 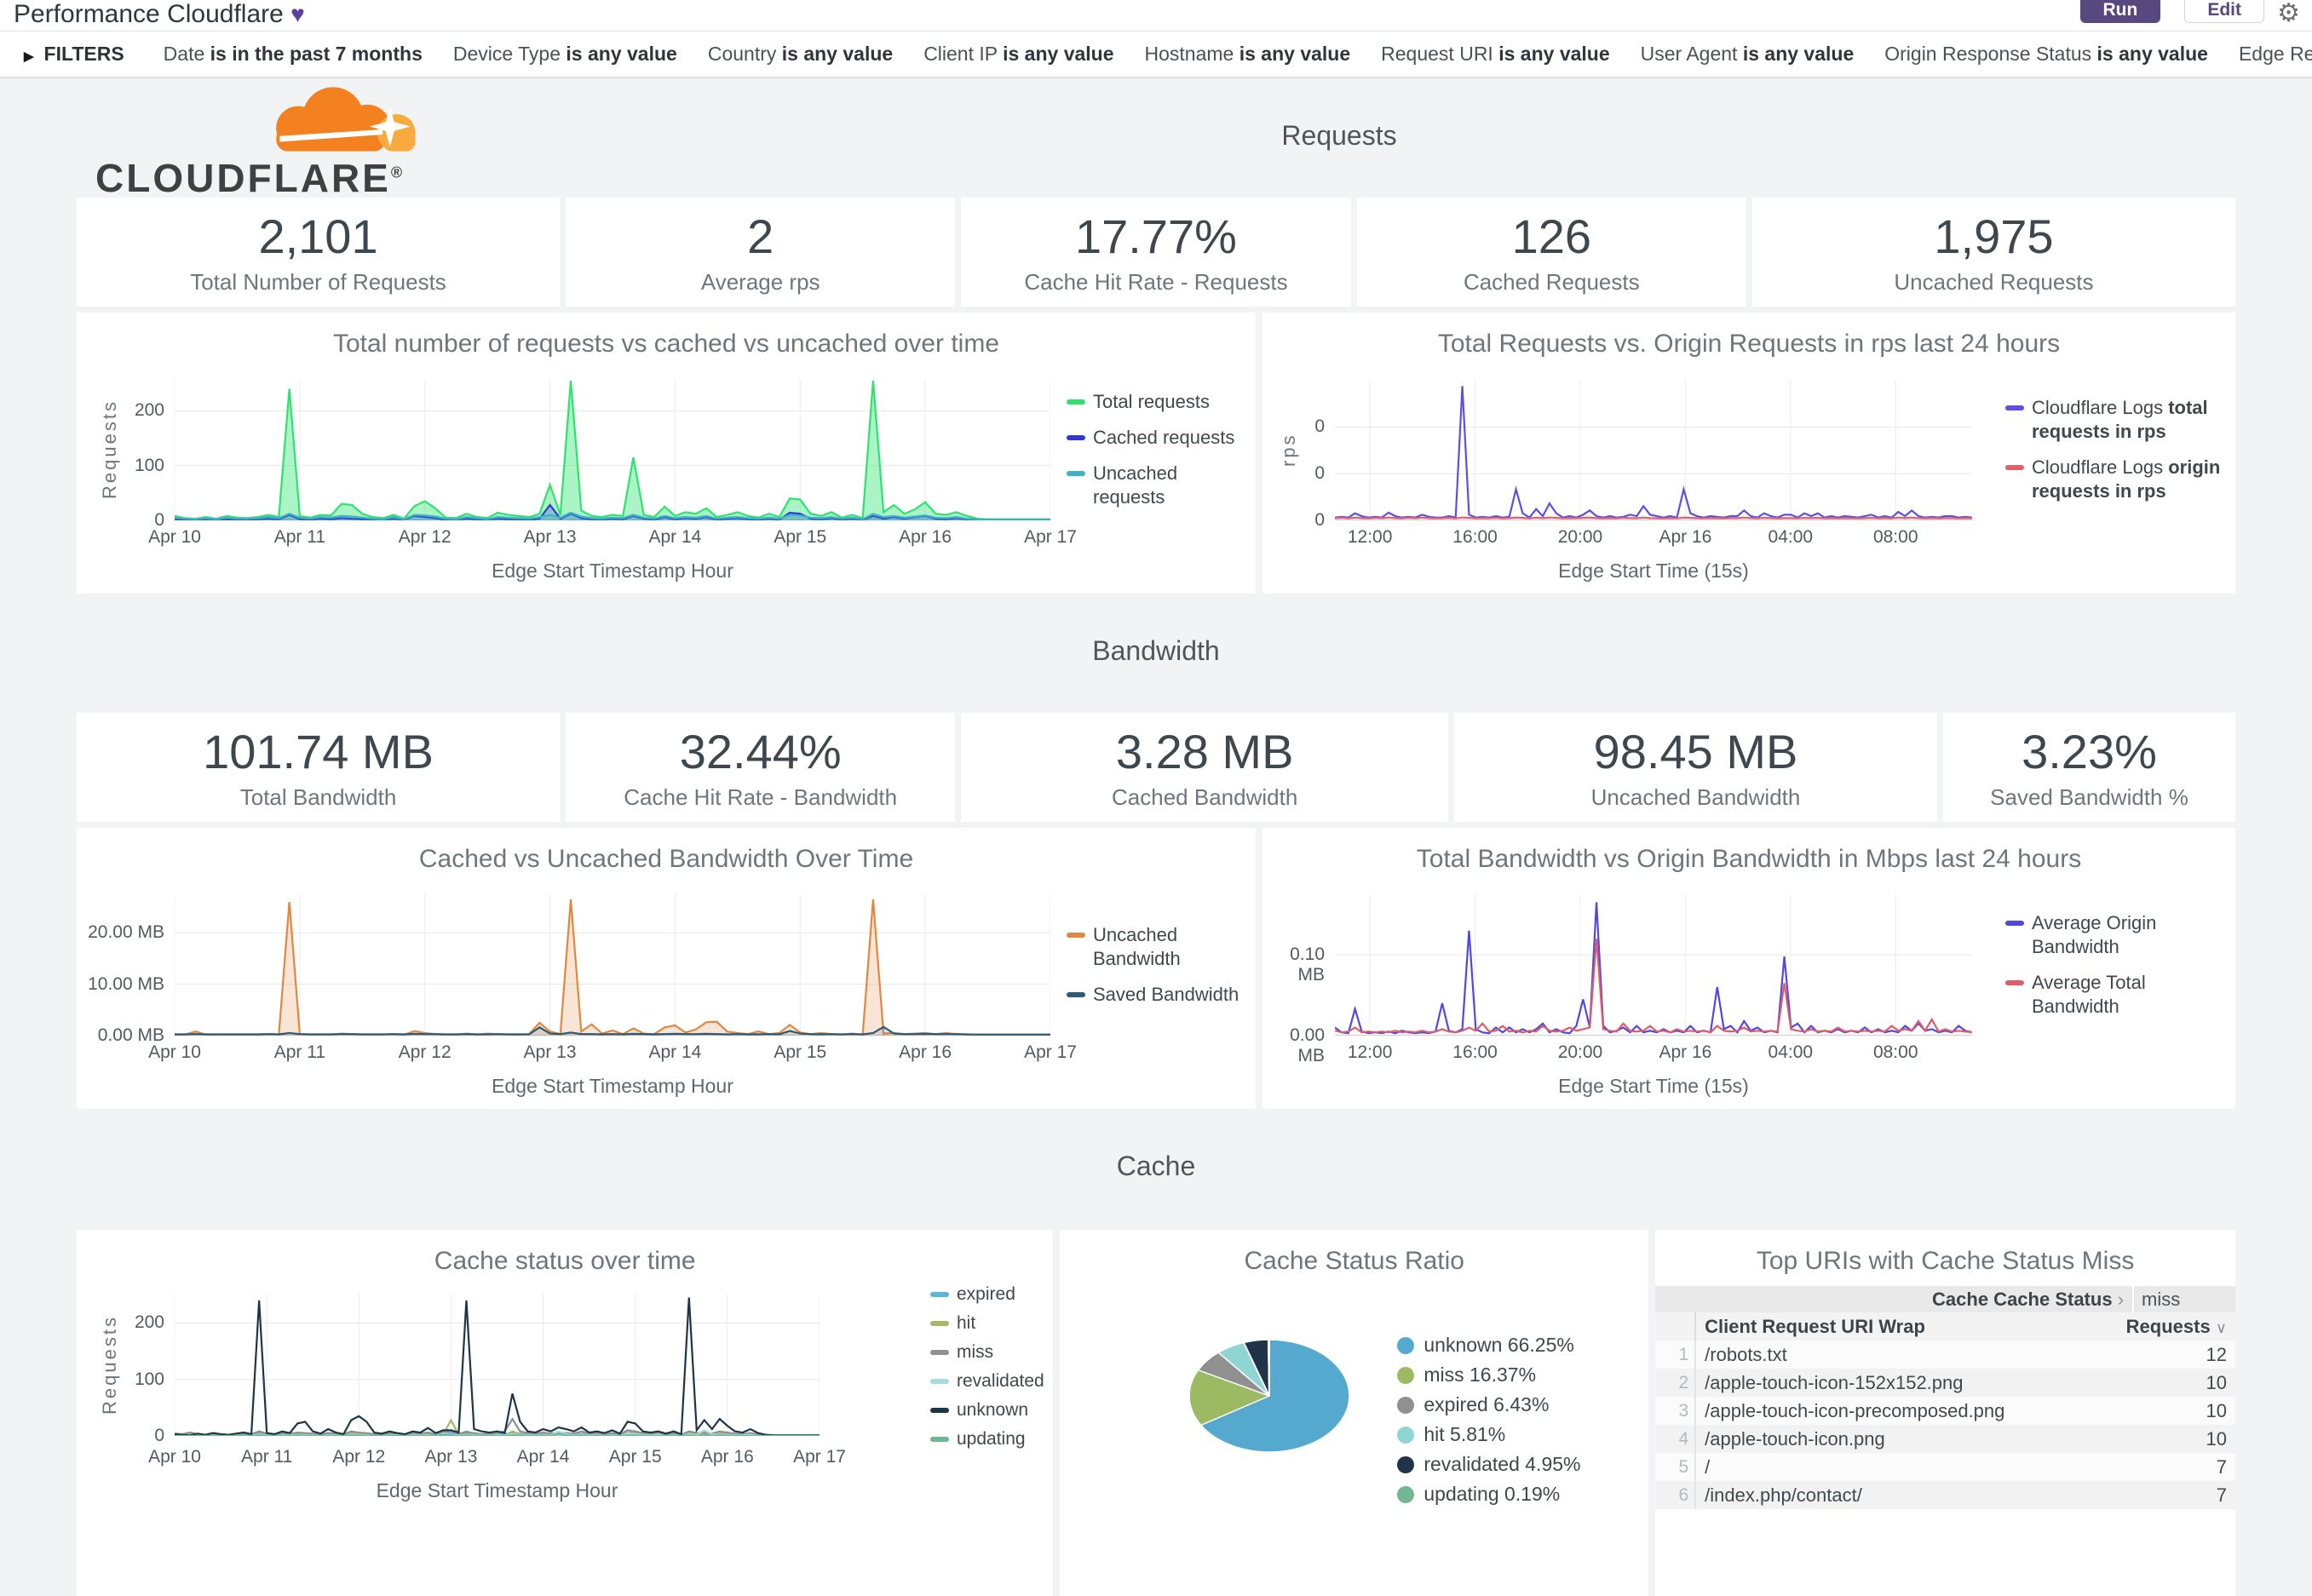 What do you see at coordinates (565, 1261) in the screenshot?
I see `chart-title: Cache status over time` at bounding box center [565, 1261].